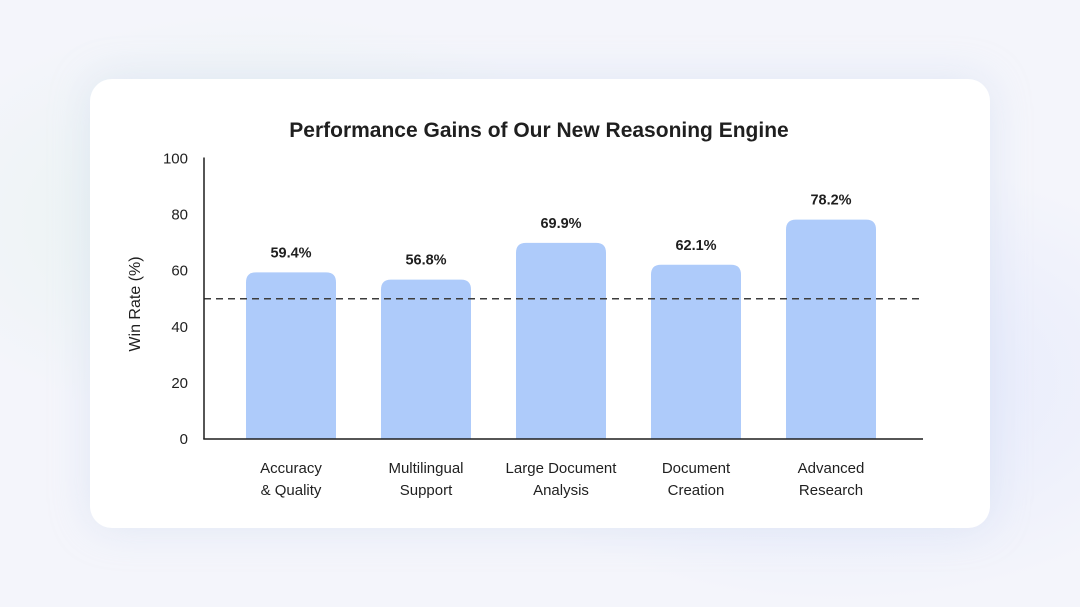 The image size is (1080, 607). I want to click on y-tick-label: 100, so click(175, 159).